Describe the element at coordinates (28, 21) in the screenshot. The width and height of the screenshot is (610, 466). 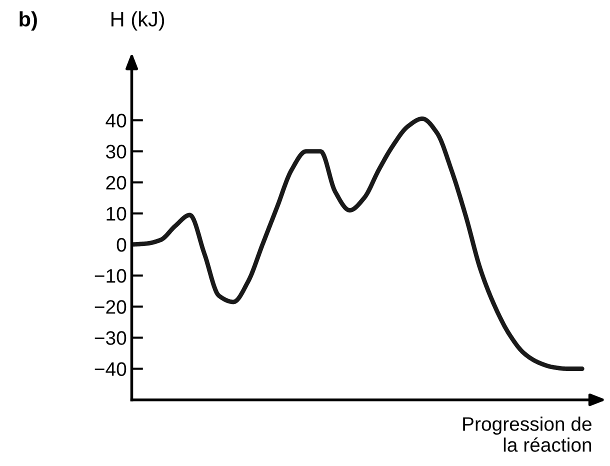
I see `chart-title: b)` at that location.